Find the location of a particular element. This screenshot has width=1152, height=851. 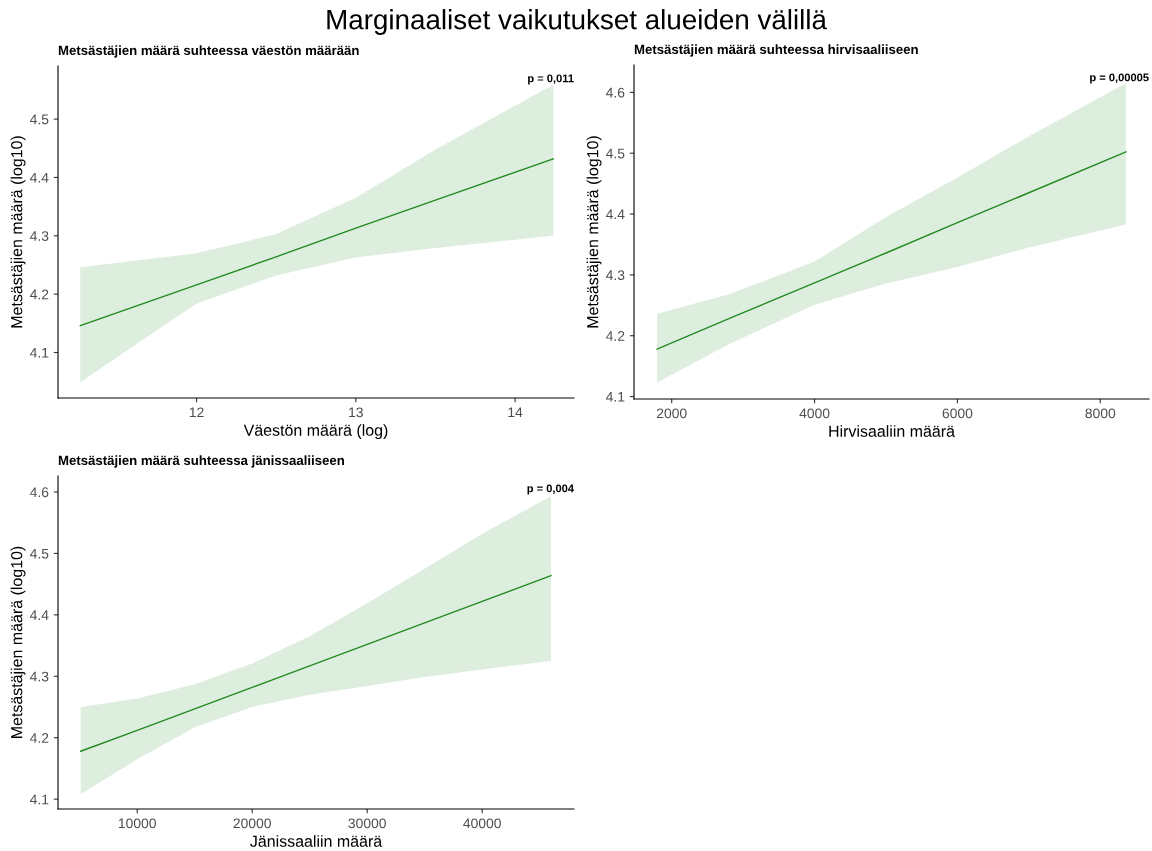

annotation: p = 0,00005 is located at coordinates (1119, 78).